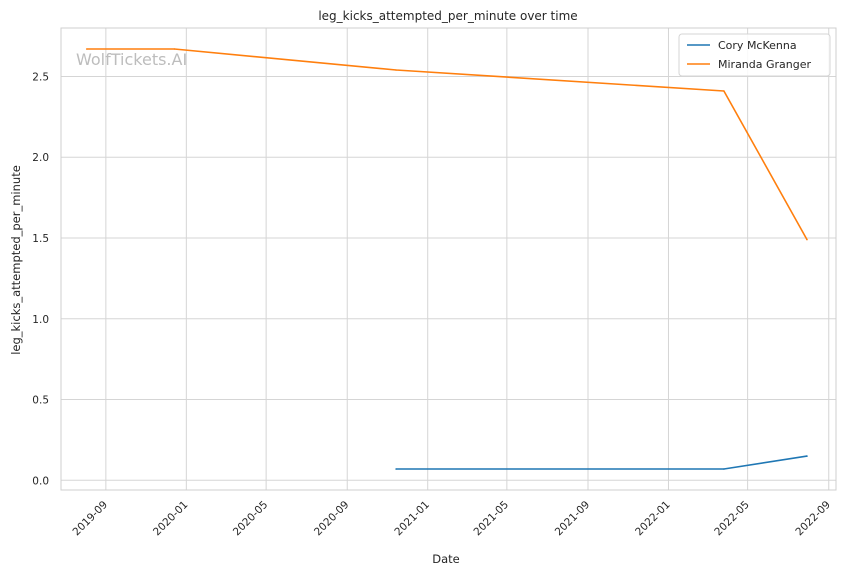 This screenshot has height=575, width=849. What do you see at coordinates (447, 16) in the screenshot?
I see `chart-title: leg_kicks_attempted_per_minute over time` at bounding box center [447, 16].